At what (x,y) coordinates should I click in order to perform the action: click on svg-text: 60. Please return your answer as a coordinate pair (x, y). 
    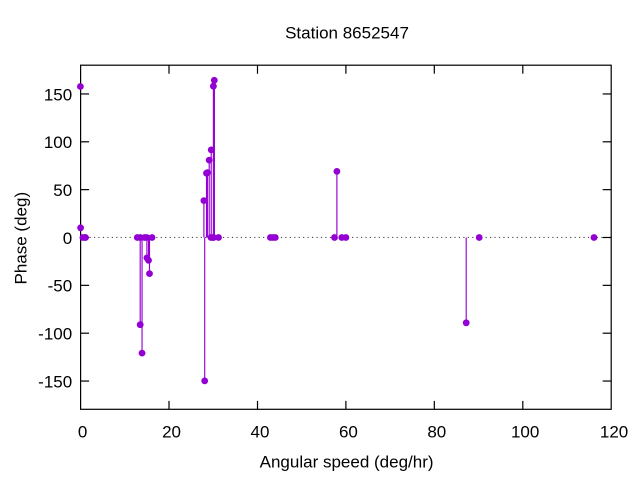
    Looking at the image, I should click on (348, 431).